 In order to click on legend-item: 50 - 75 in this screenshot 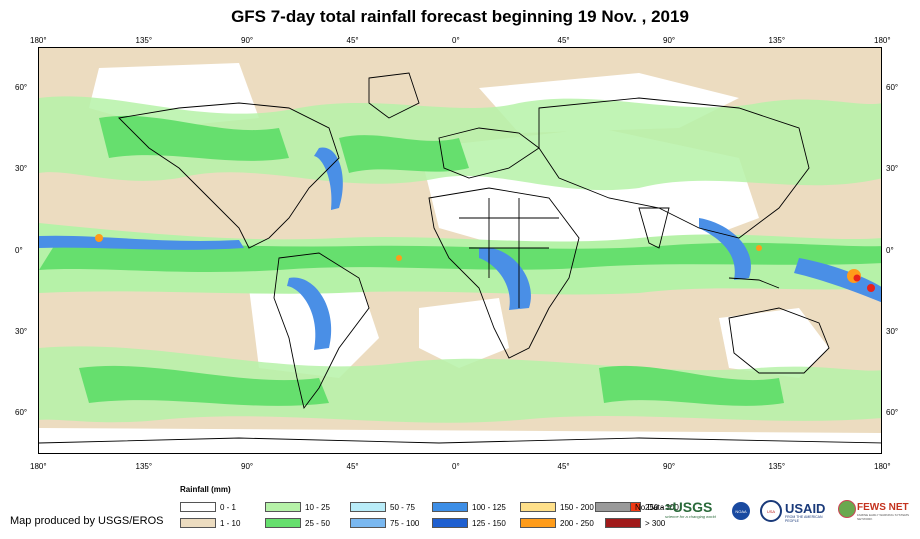, I will do `click(382, 507)`.